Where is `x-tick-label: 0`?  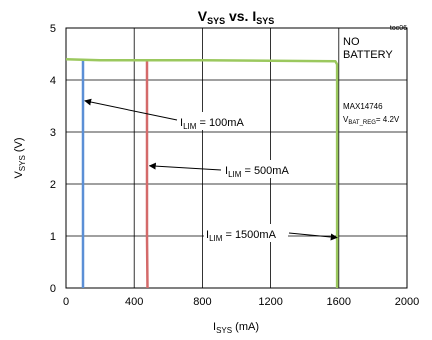 x-tick-label: 0 is located at coordinates (66, 302).